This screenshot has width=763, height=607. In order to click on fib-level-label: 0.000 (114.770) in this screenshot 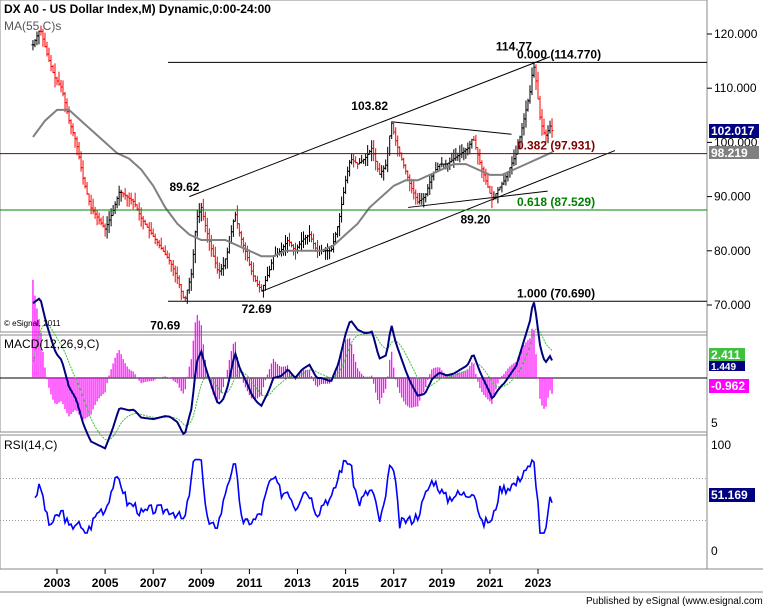, I will do `click(559, 54)`.